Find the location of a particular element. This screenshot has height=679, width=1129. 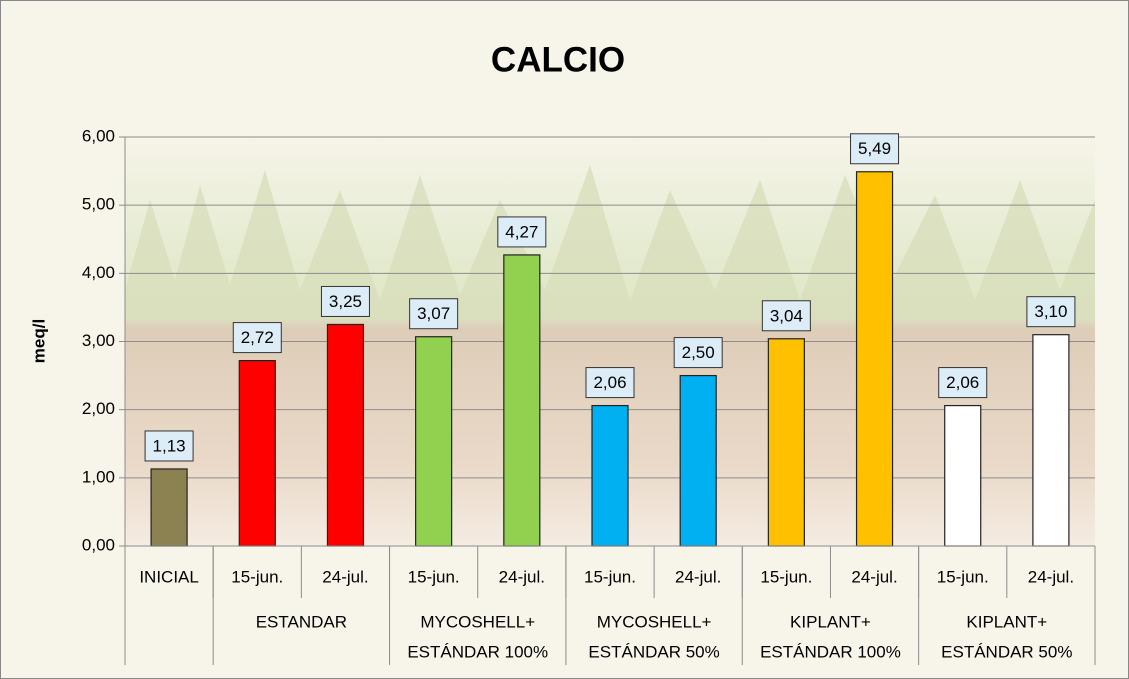

y-tick-label: 6,00 is located at coordinates (98, 135).